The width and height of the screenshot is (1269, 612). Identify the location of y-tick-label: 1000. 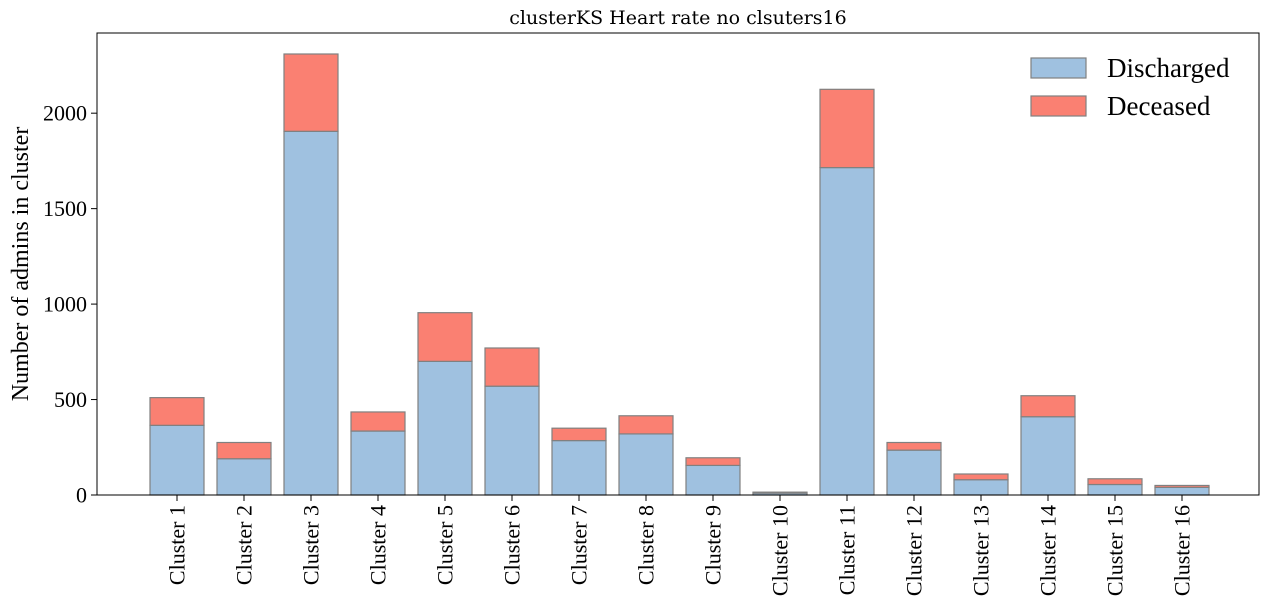
(65, 304).